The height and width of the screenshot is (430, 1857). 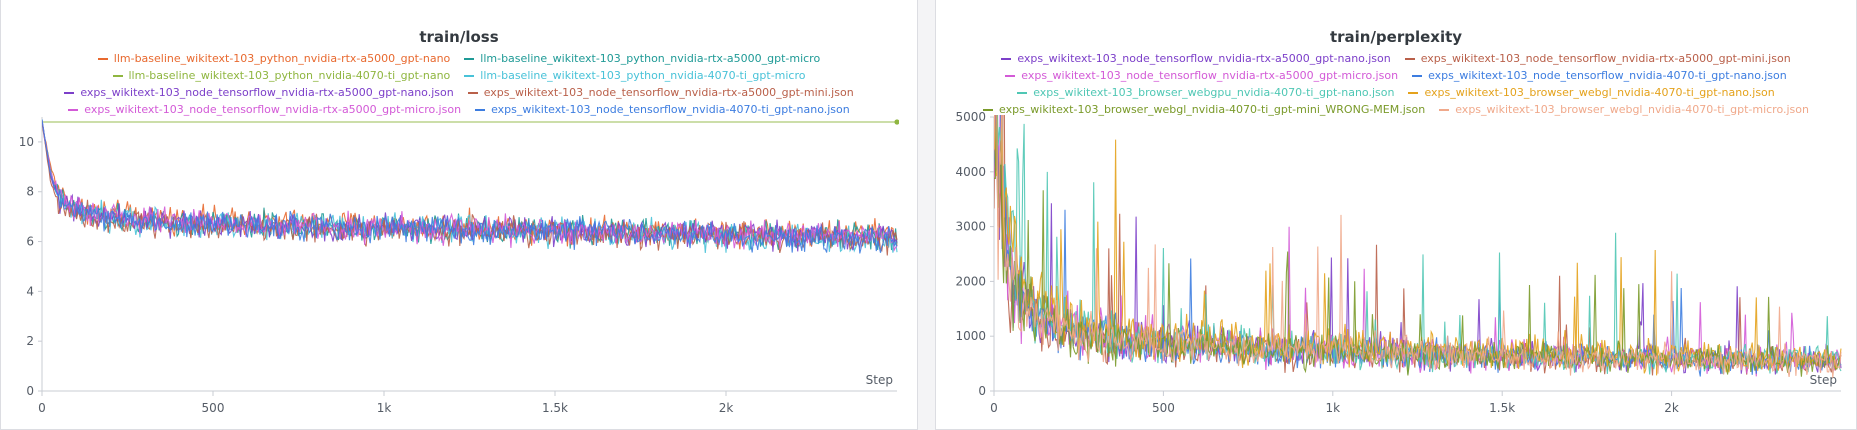 What do you see at coordinates (459, 37) in the screenshot?
I see `chart-title: train/loss` at bounding box center [459, 37].